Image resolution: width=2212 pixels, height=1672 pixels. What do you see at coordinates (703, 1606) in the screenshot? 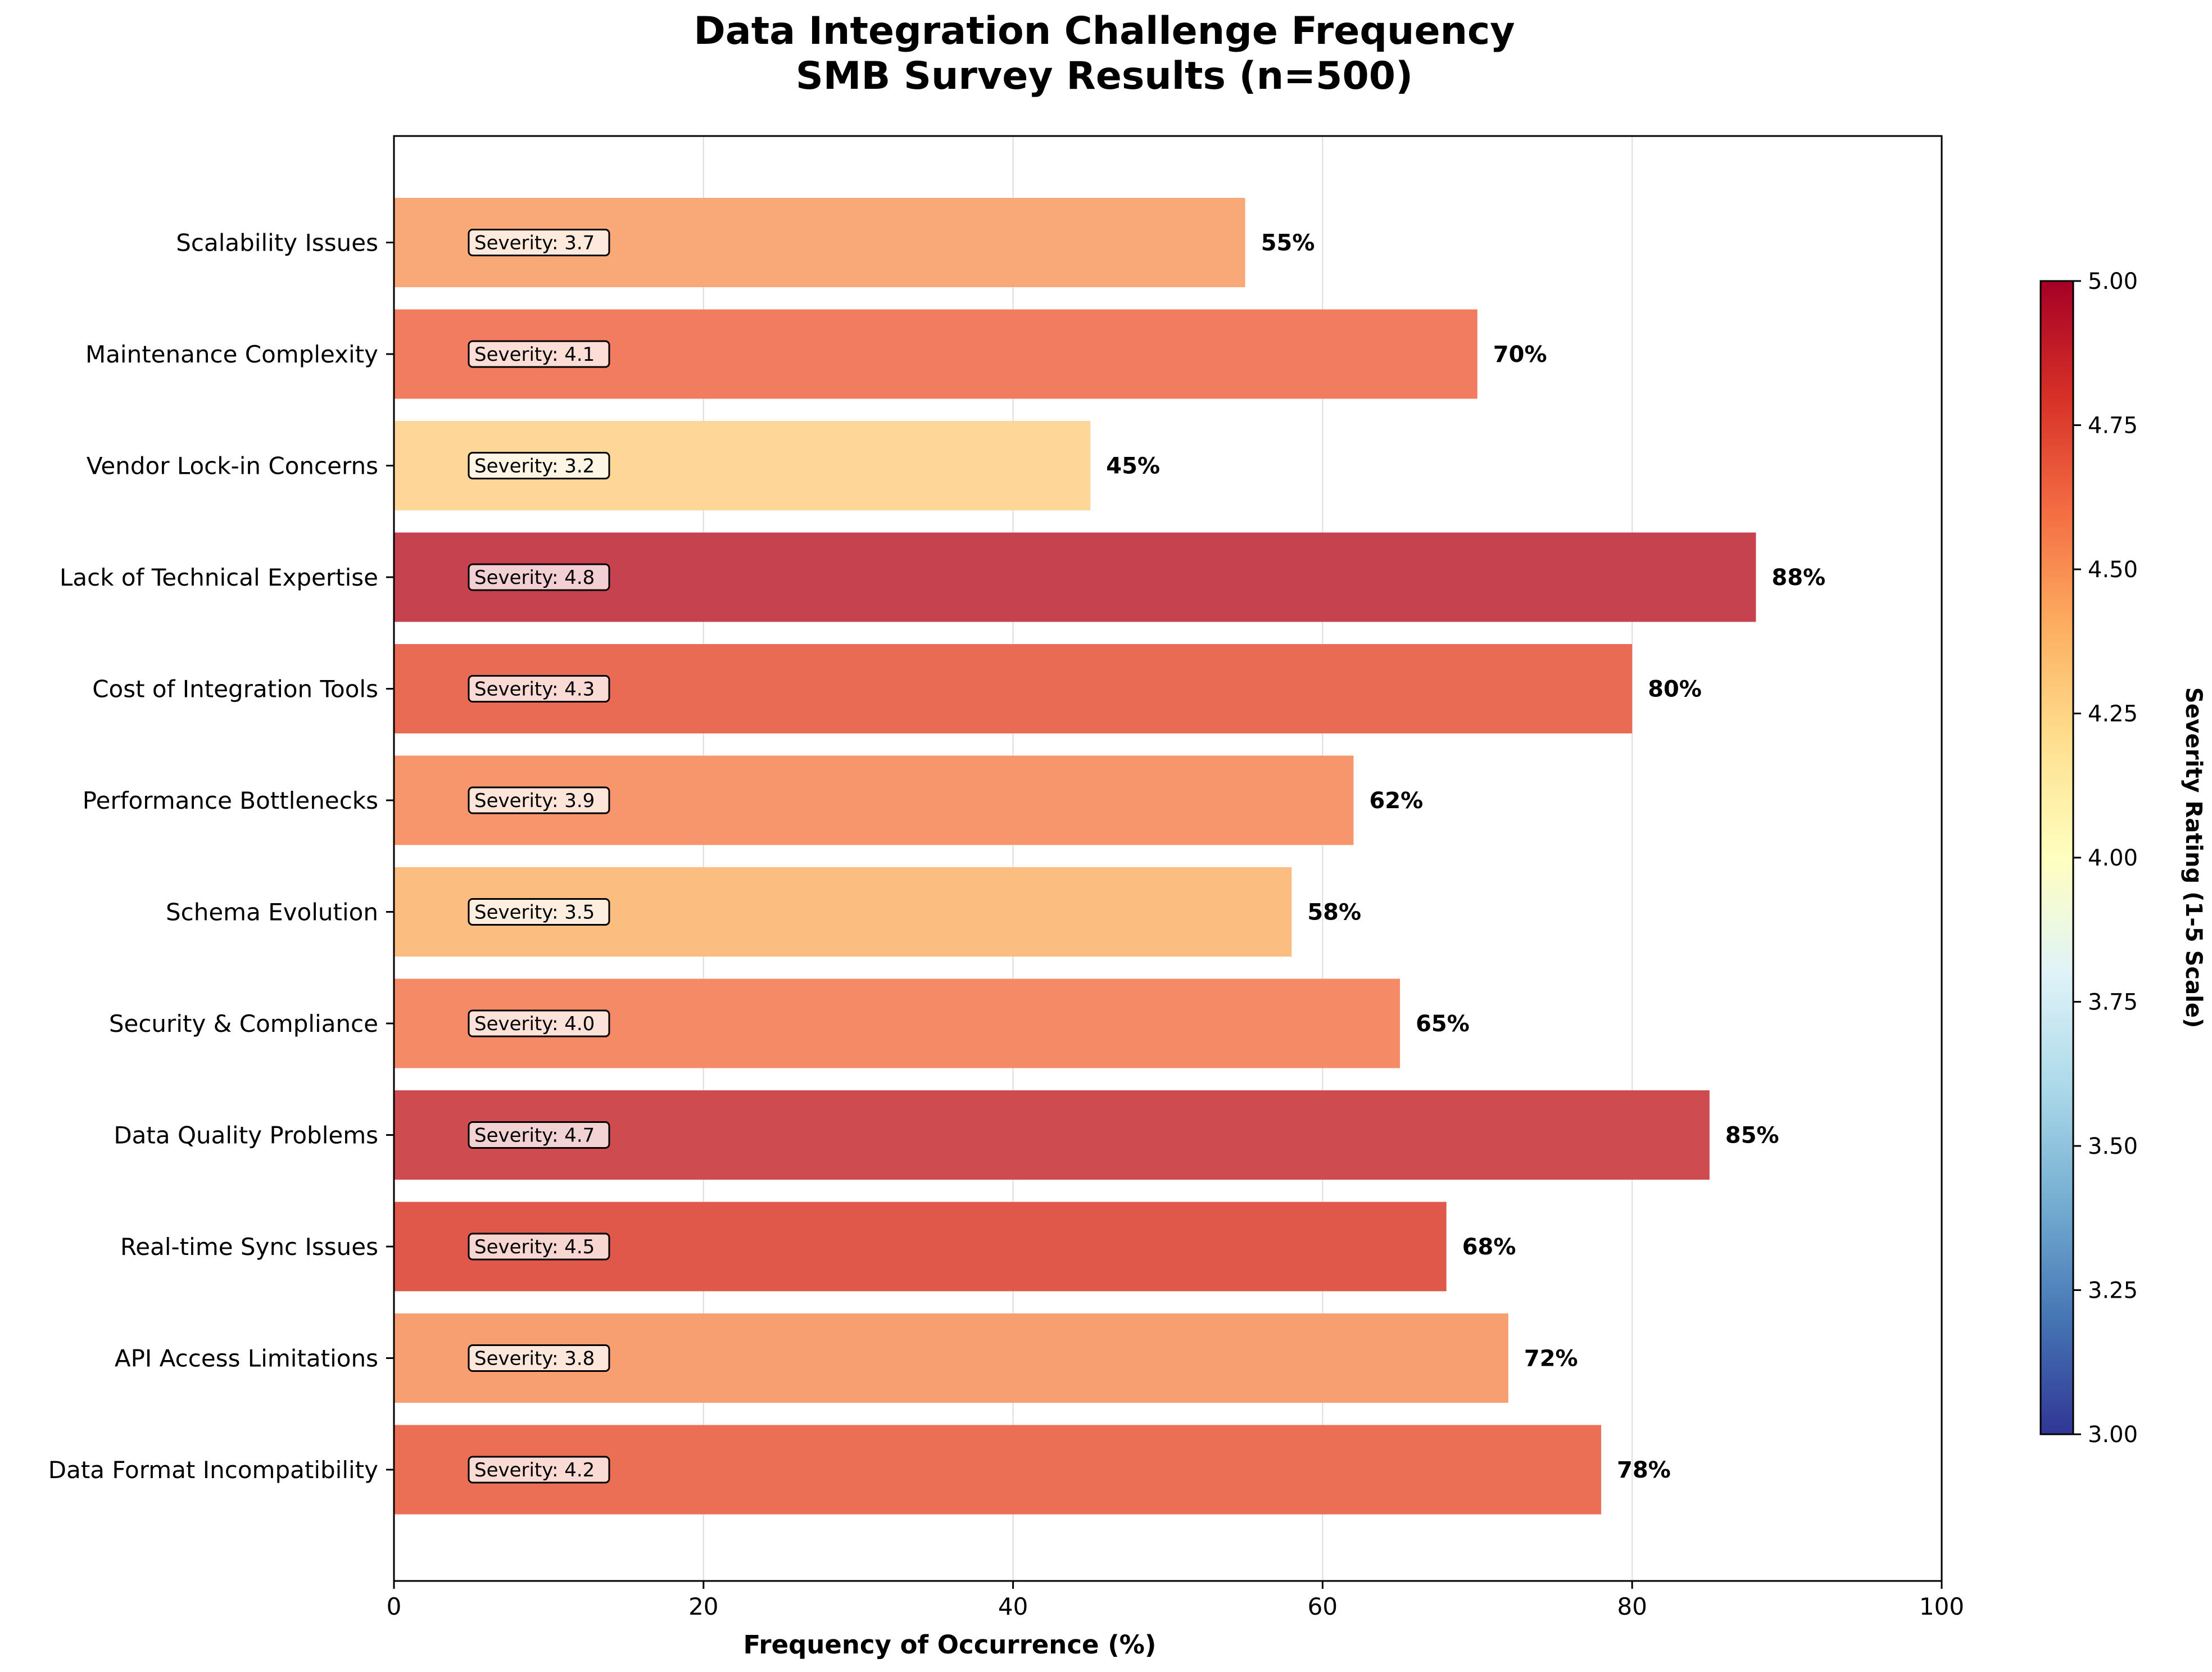
I see `x-tick-label: 20` at bounding box center [703, 1606].